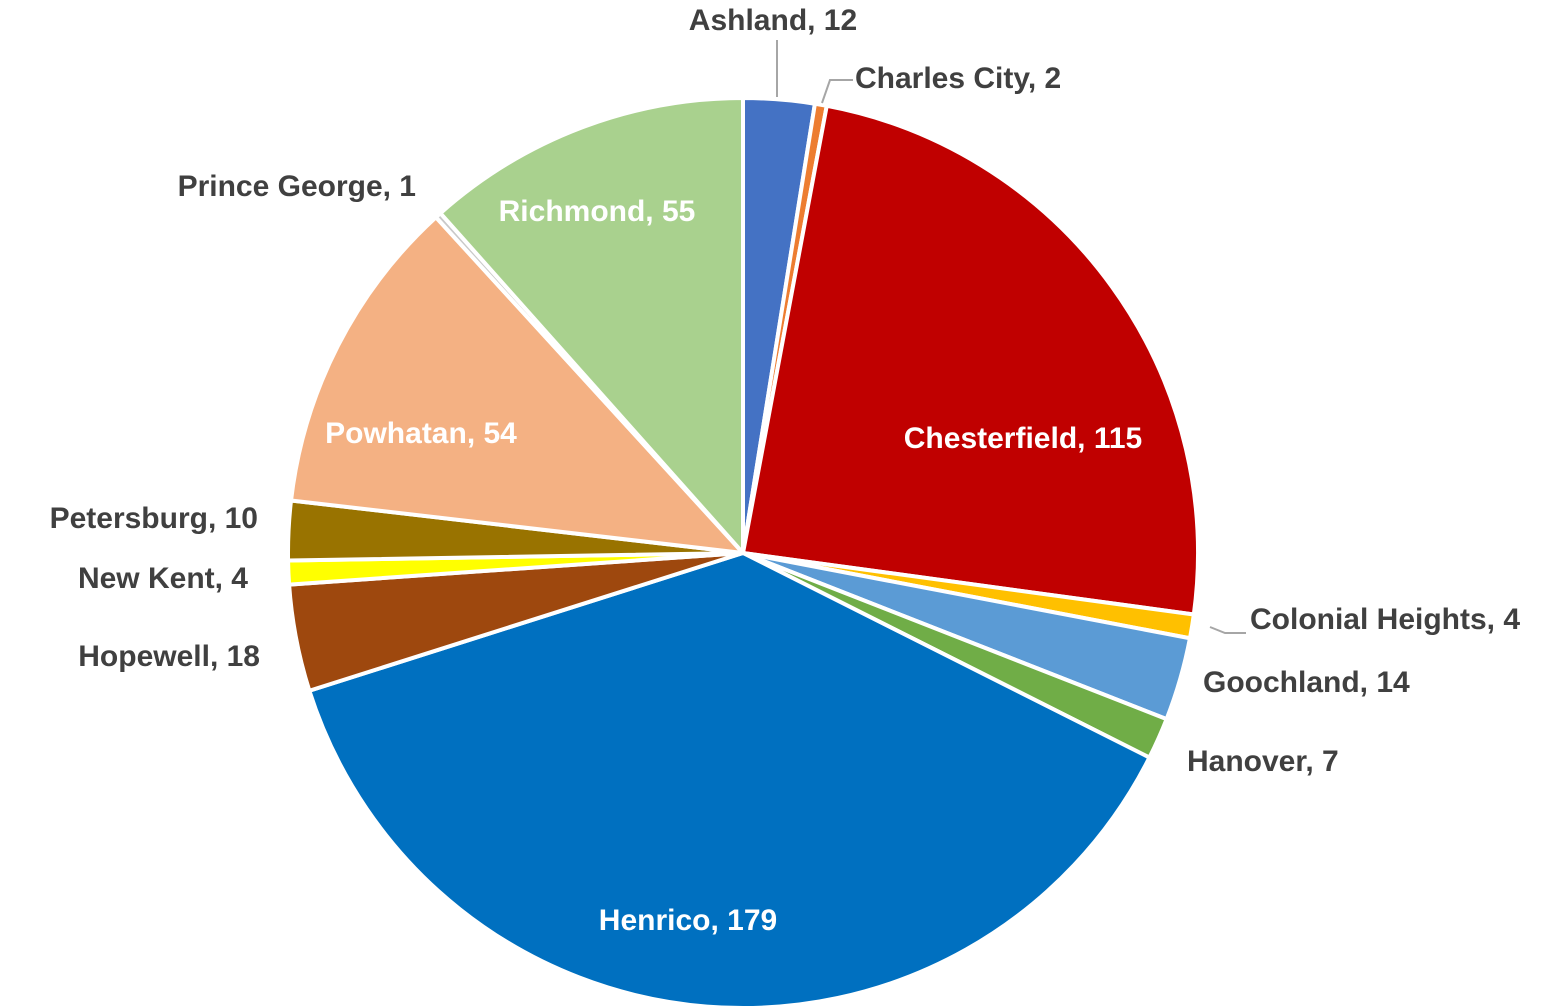  I want to click on data-label: Ashland, 12, so click(773, 20).